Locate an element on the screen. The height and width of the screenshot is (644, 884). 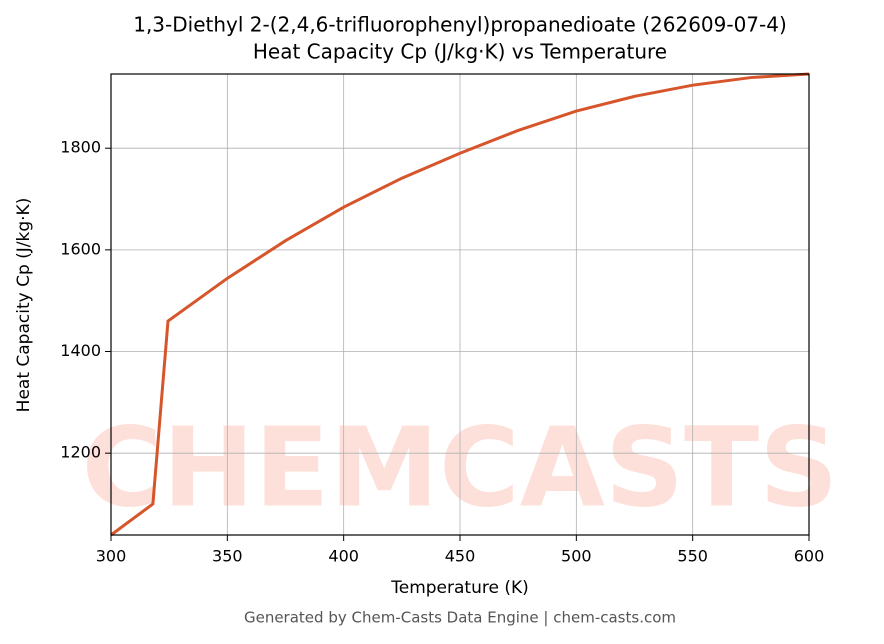
x-tick-label: 550 is located at coordinates (692, 556).